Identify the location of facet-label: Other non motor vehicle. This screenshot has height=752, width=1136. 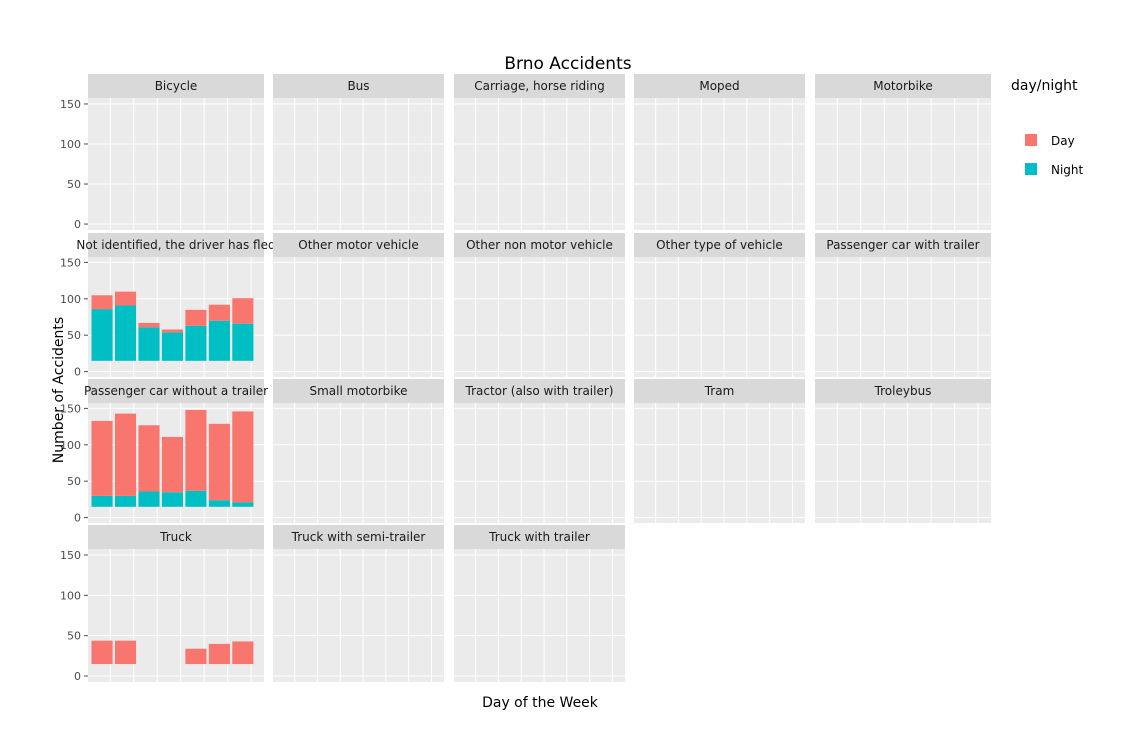
(539, 245).